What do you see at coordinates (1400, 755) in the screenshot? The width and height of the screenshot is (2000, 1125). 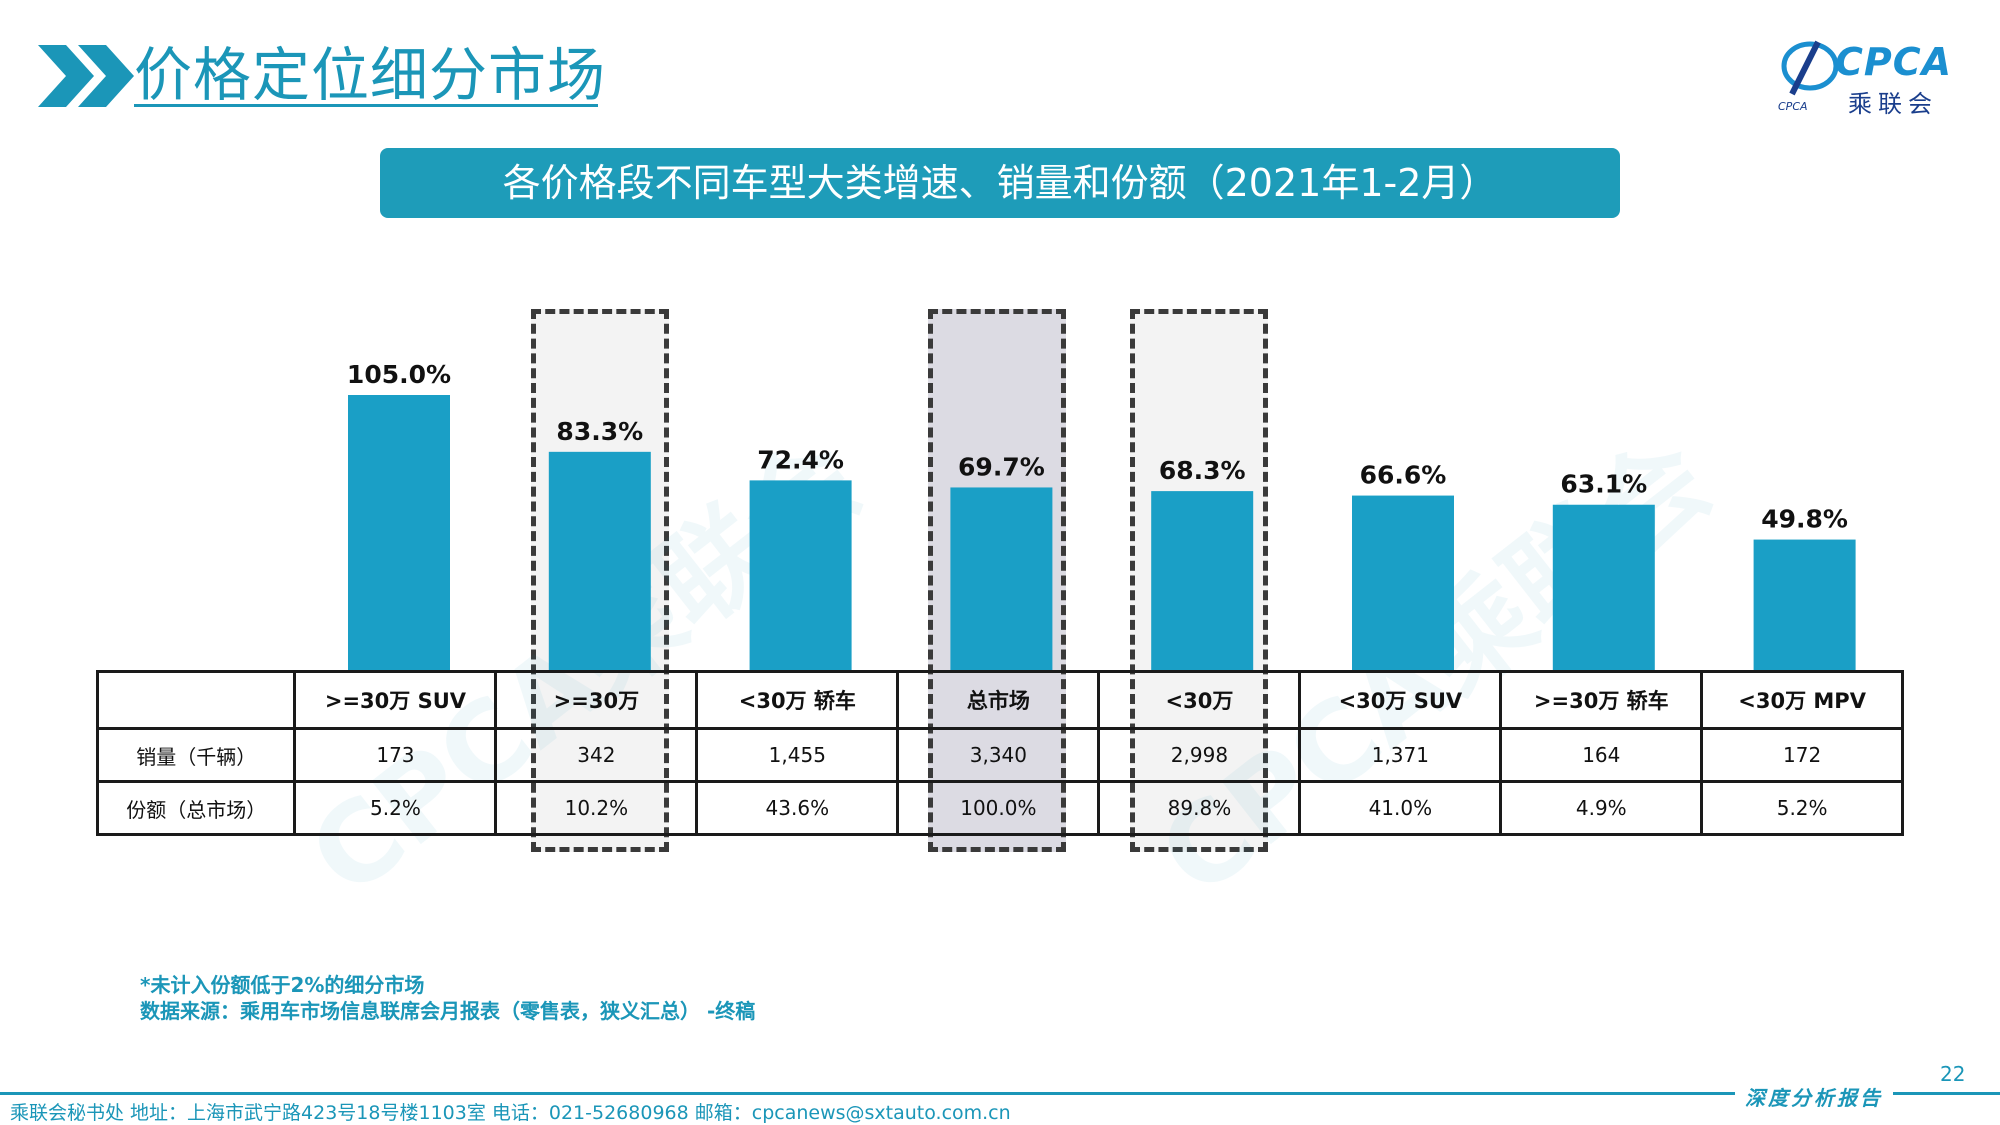 I see `table-cell: 1,371` at bounding box center [1400, 755].